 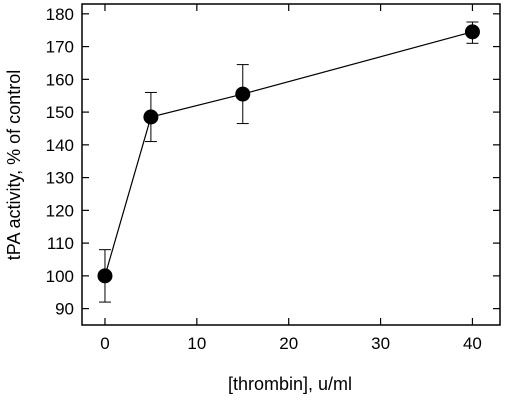 What do you see at coordinates (60, 178) in the screenshot?
I see `y-tick-label: 130` at bounding box center [60, 178].